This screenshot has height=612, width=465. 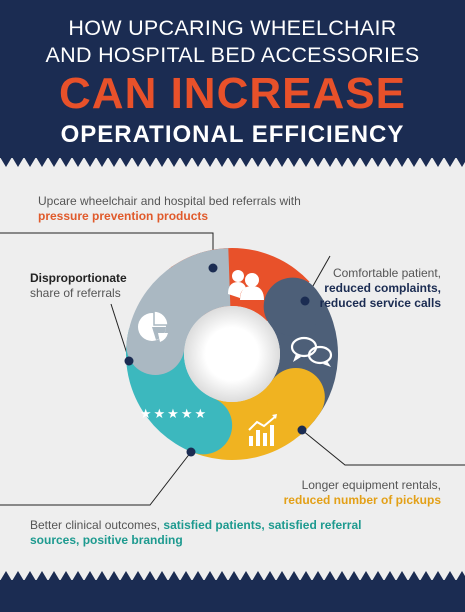 What do you see at coordinates (78, 278) in the screenshot?
I see `callout-left-bold: Disproportionate` at bounding box center [78, 278].